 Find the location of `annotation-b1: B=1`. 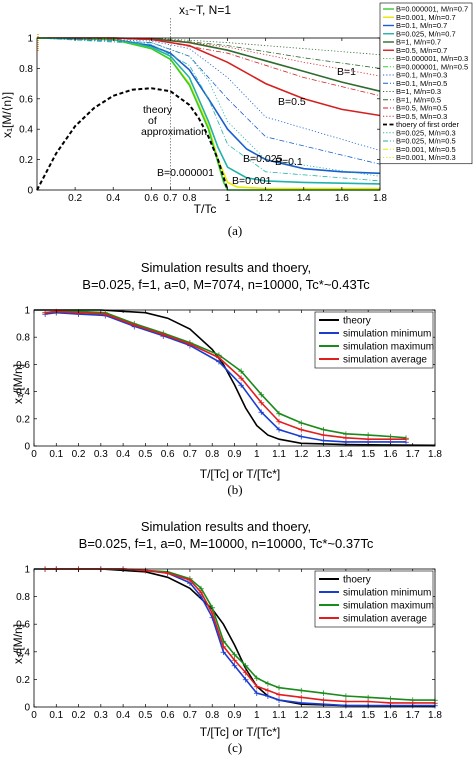

annotation-b1: B=1 is located at coordinates (346, 72).